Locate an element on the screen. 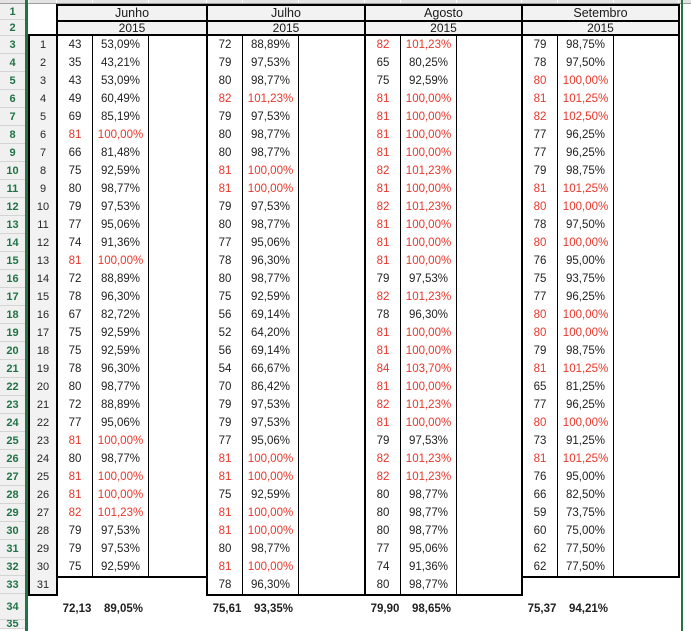  row-header: 11 is located at coordinates (12, 189).